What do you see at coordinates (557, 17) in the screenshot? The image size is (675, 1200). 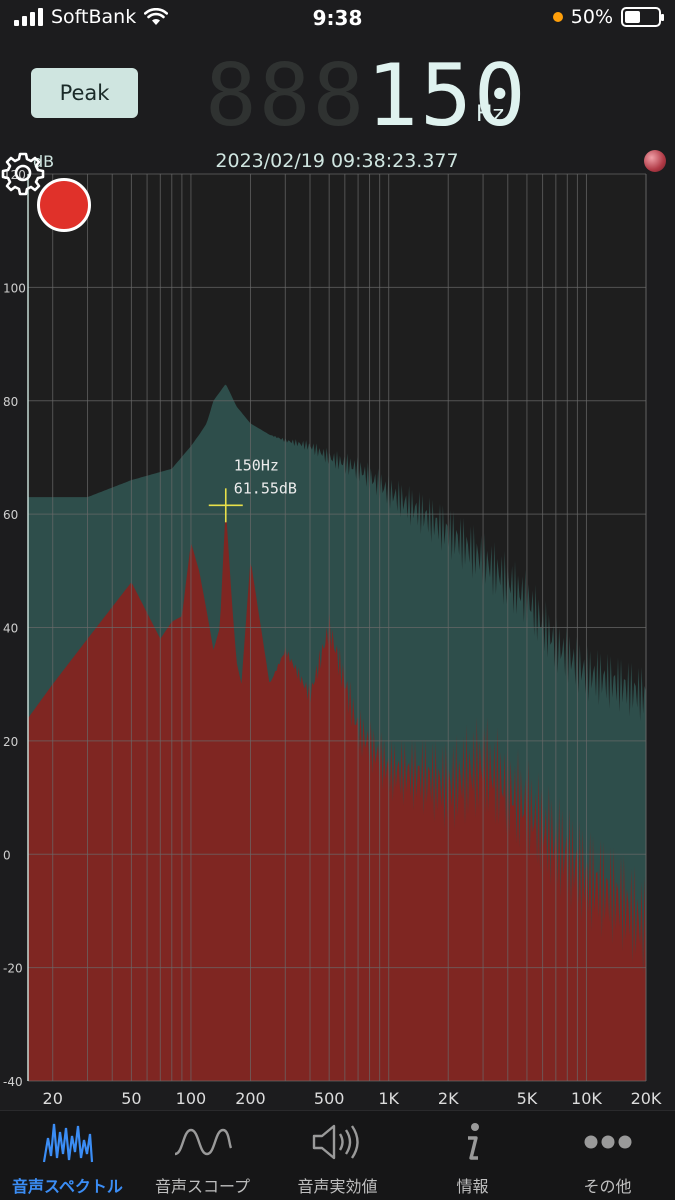 I see `mic-indicator-icon` at bounding box center [557, 17].